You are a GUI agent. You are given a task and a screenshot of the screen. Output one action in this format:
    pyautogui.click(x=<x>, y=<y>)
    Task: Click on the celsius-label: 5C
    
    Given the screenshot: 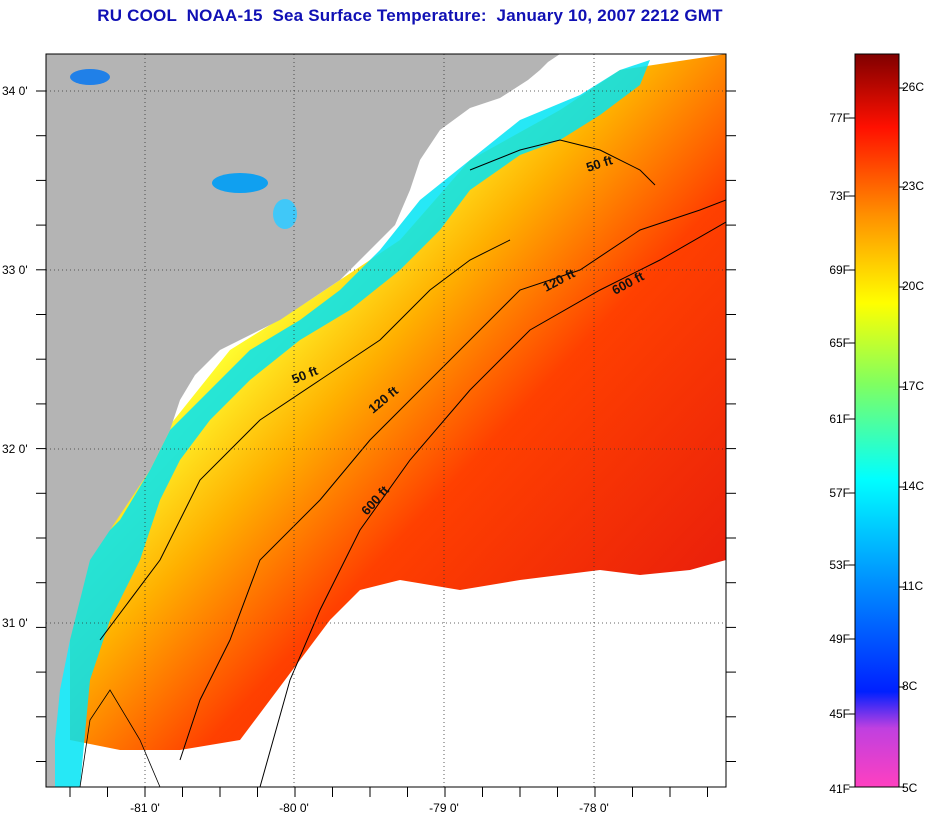 What is the action you would take?
    pyautogui.click(x=910, y=788)
    